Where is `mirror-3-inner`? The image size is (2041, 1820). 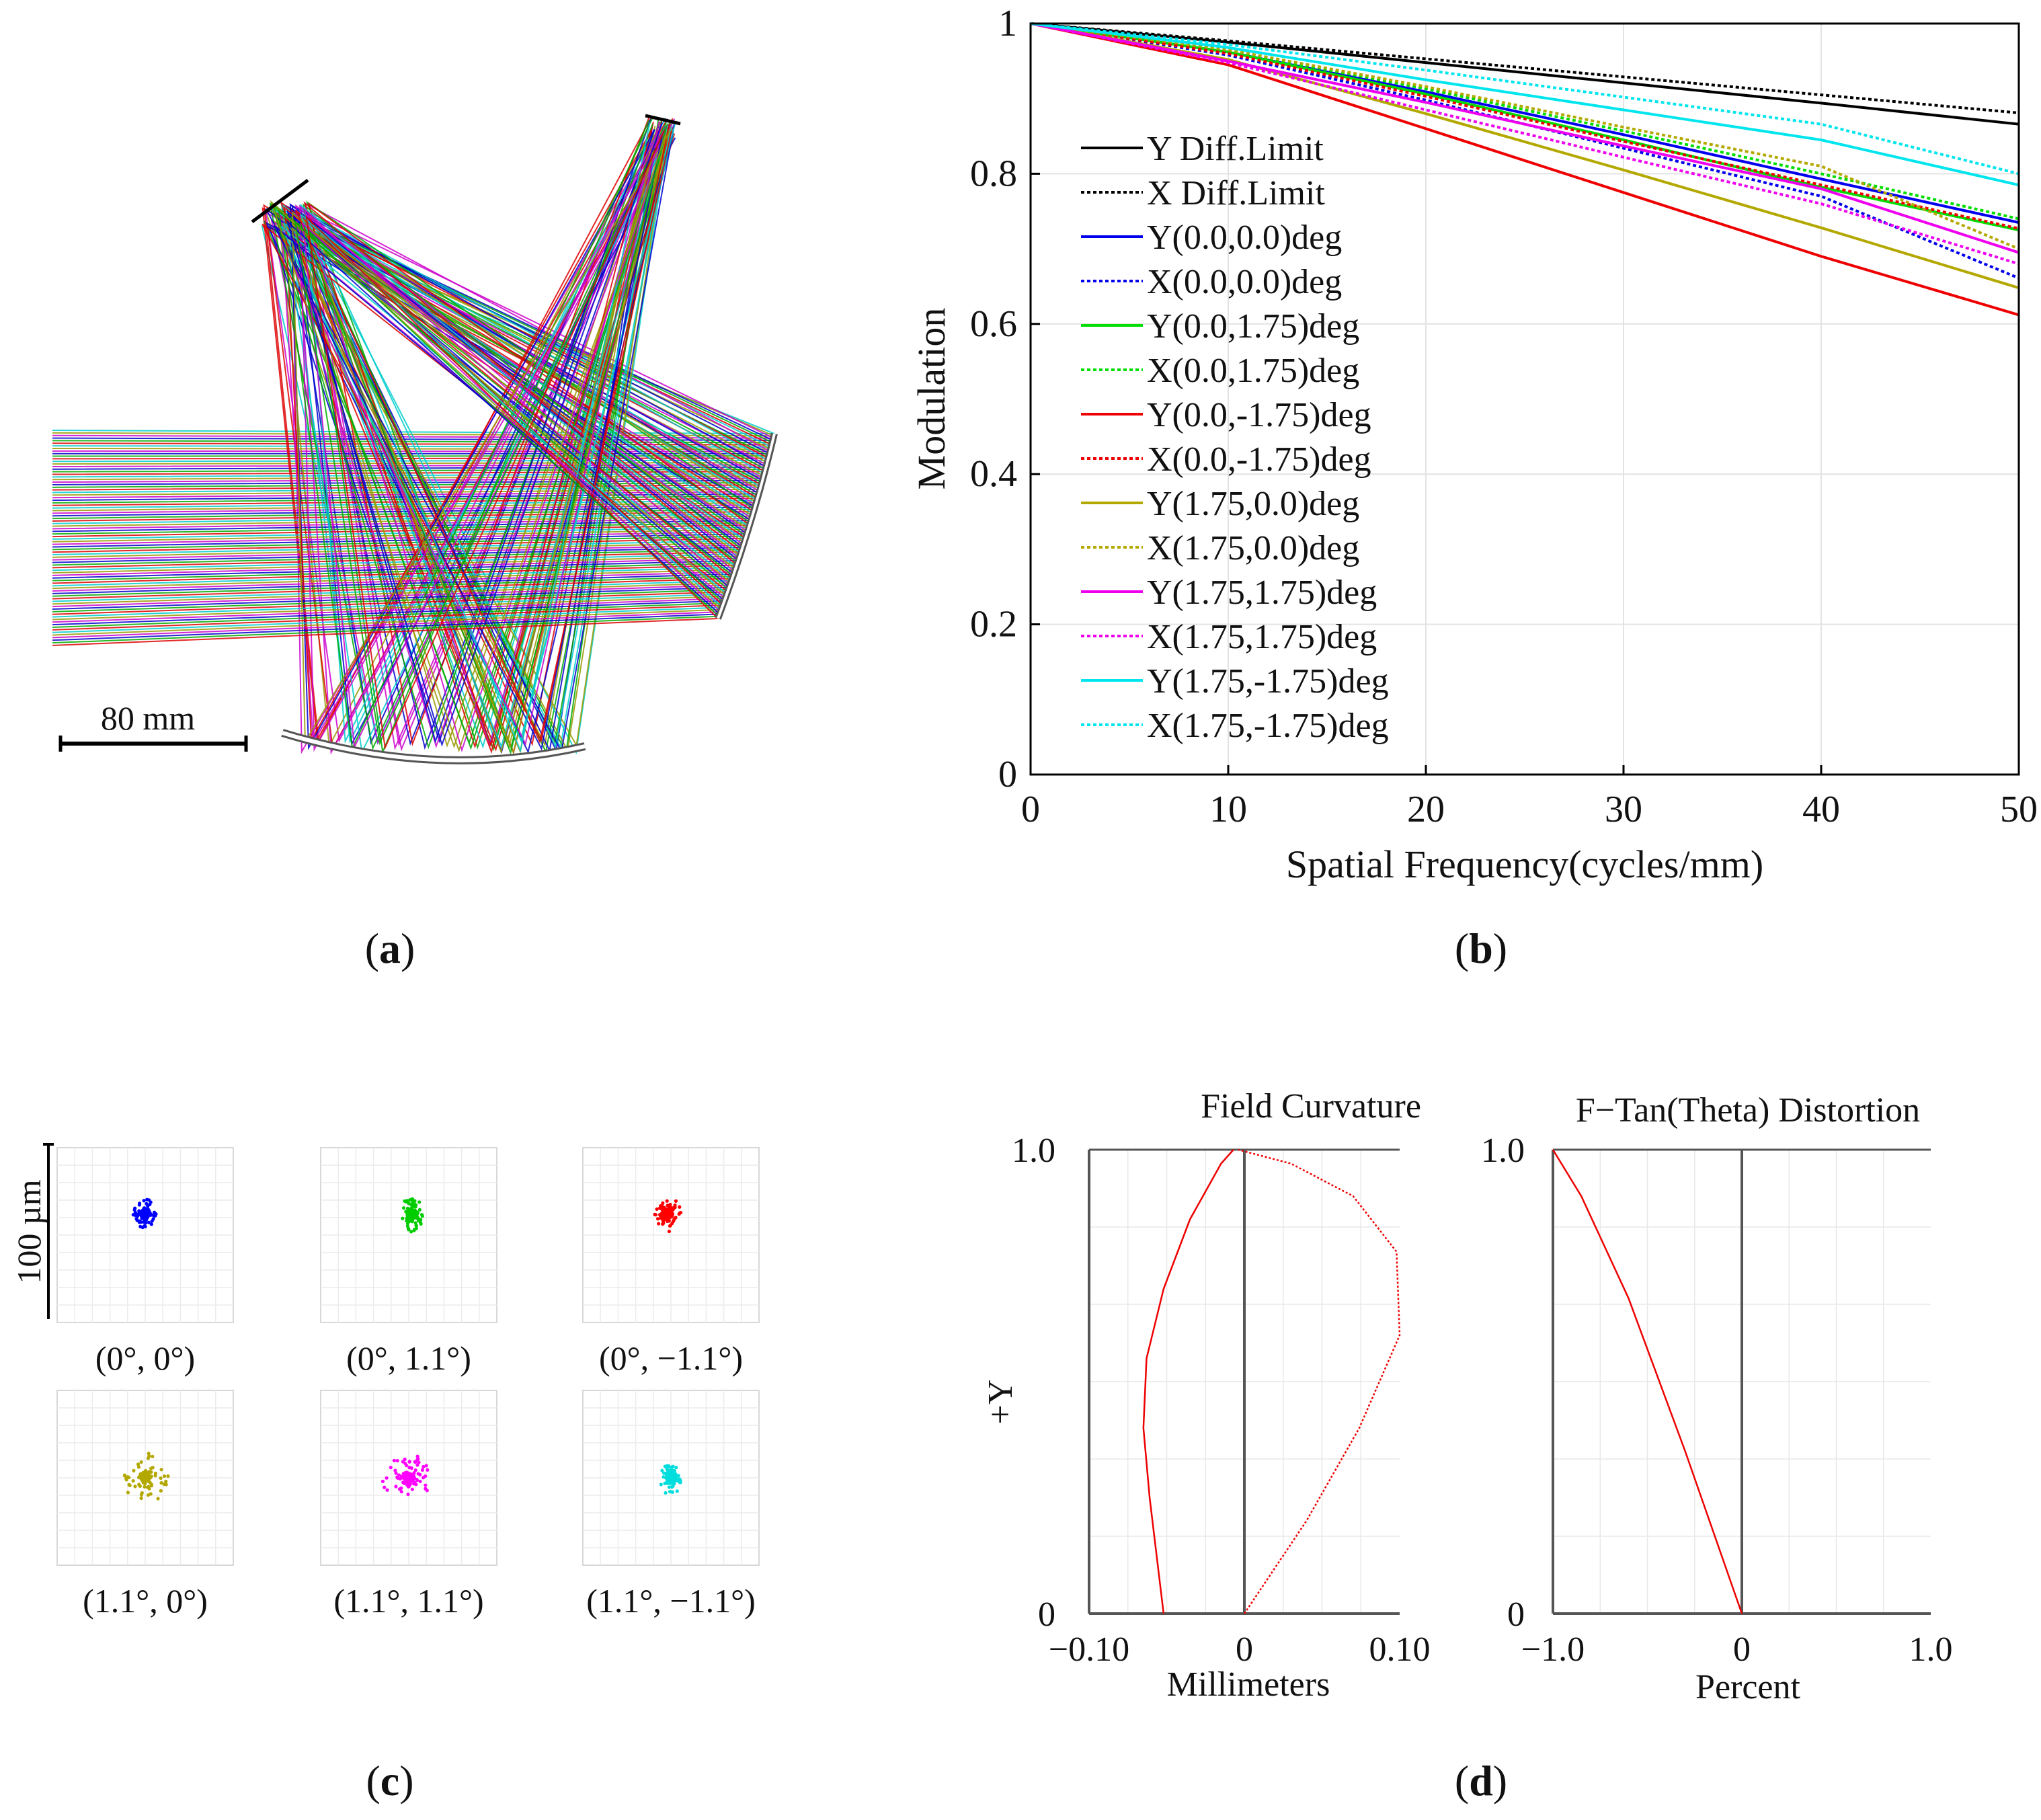
mirror-3-inner is located at coordinates (746, 526).